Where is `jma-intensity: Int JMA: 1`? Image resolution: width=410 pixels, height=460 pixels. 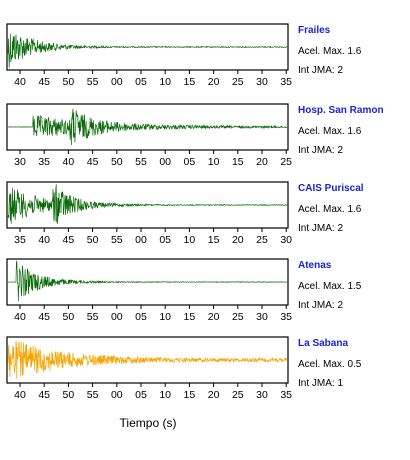
jma-intensity: Int JMA: 1 is located at coordinates (320, 383).